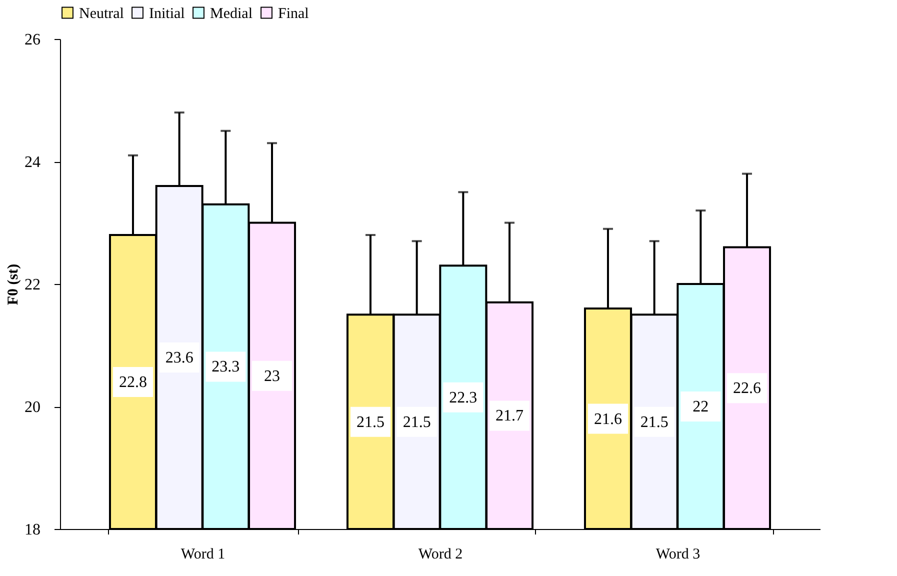 This screenshot has height=576, width=897. Describe the element at coordinates (608, 419) in the screenshot. I see `data-label: 21.6` at that location.